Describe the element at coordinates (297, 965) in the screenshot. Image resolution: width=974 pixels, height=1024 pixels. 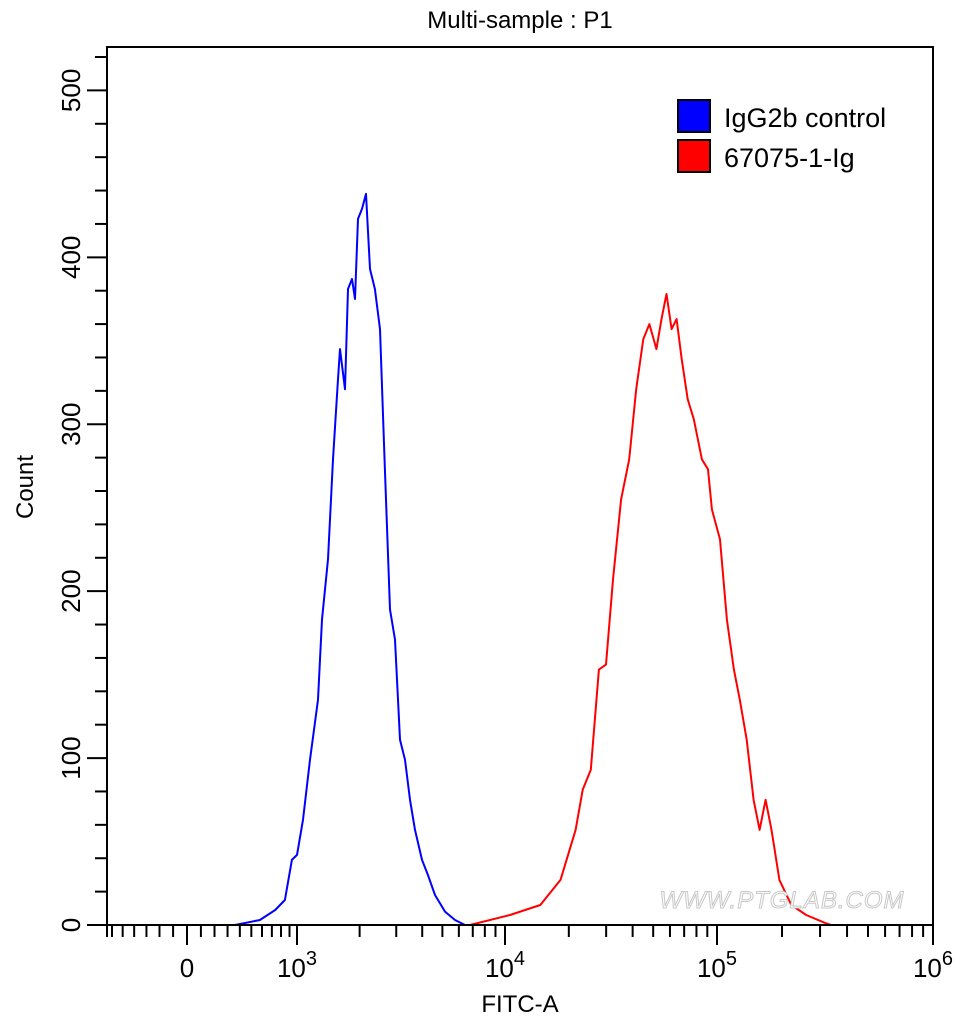
I see `x-tick-label: 10³` at that location.